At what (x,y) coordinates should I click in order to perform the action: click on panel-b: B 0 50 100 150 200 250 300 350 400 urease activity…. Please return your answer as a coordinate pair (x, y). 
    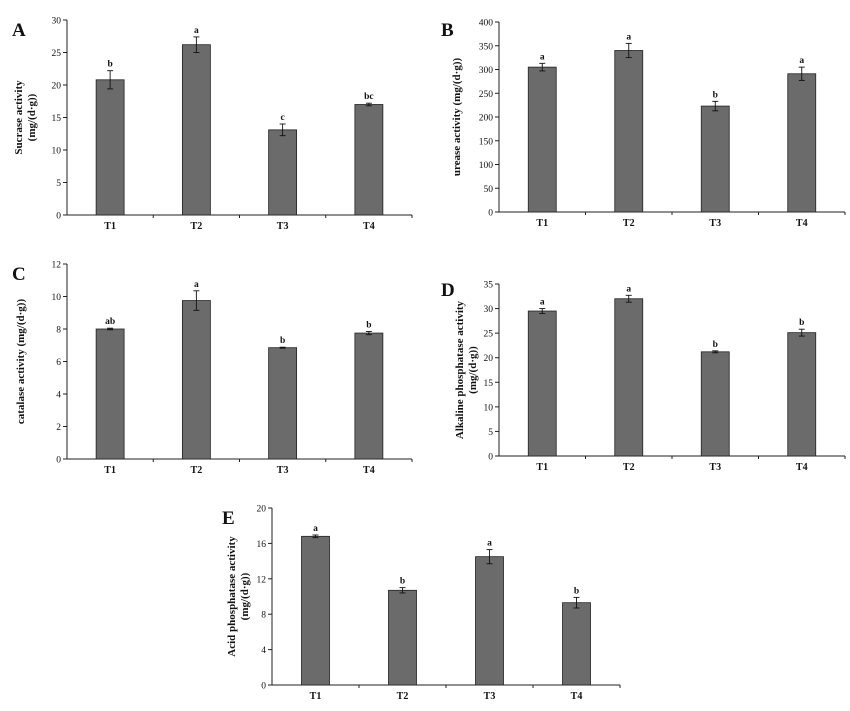
    Looking at the image, I should click on (643, 124).